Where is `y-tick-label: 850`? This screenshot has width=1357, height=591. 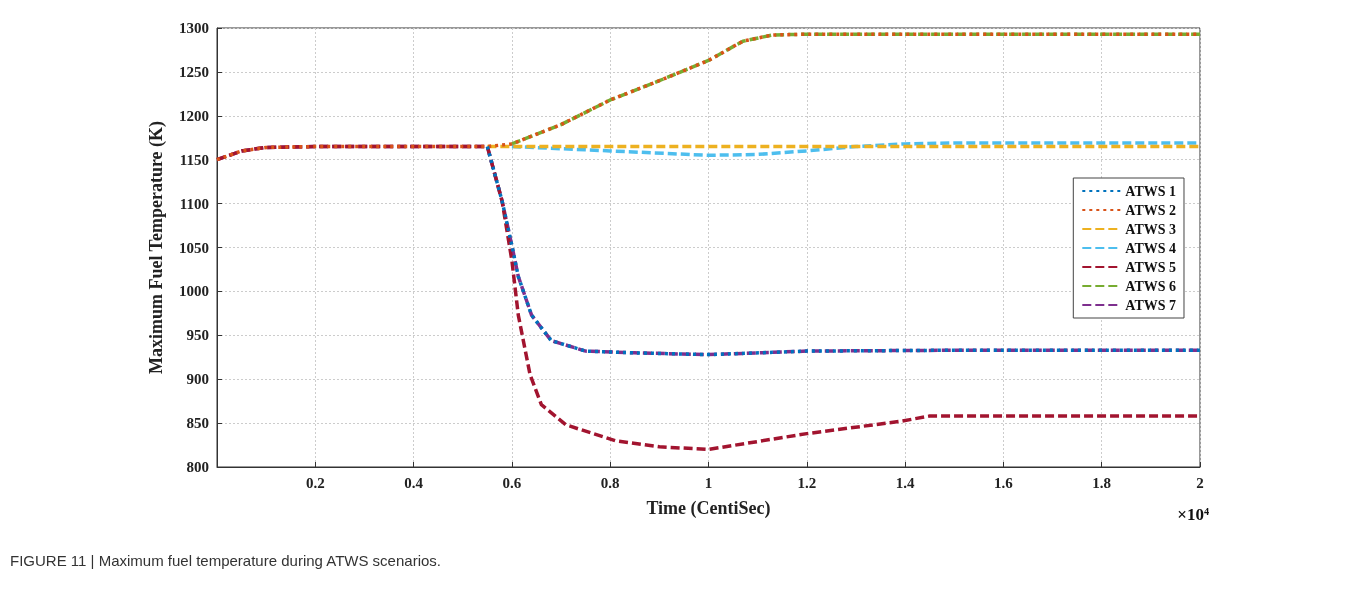 y-tick-label: 850 is located at coordinates (197, 423).